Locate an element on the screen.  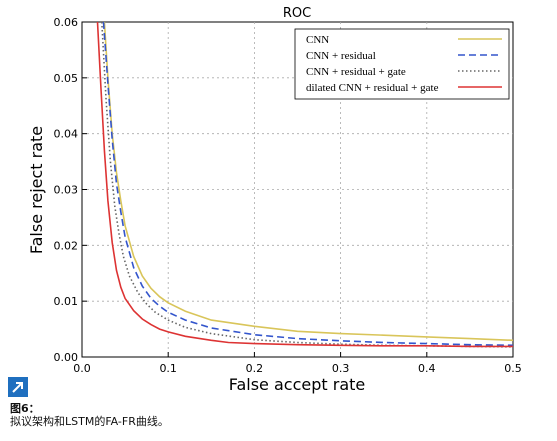
legend-label-cnn-residual: CNN + residual is located at coordinates (341, 56).